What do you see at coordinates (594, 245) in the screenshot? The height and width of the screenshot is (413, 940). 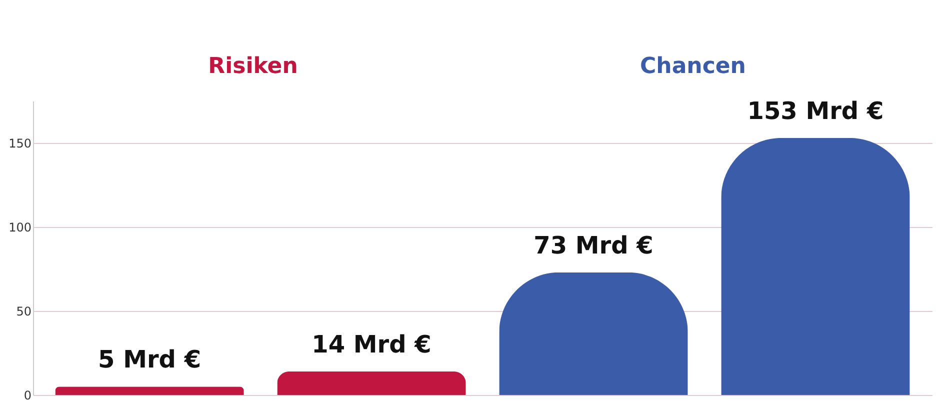 I see `data-label: 73 Mrd €` at bounding box center [594, 245].